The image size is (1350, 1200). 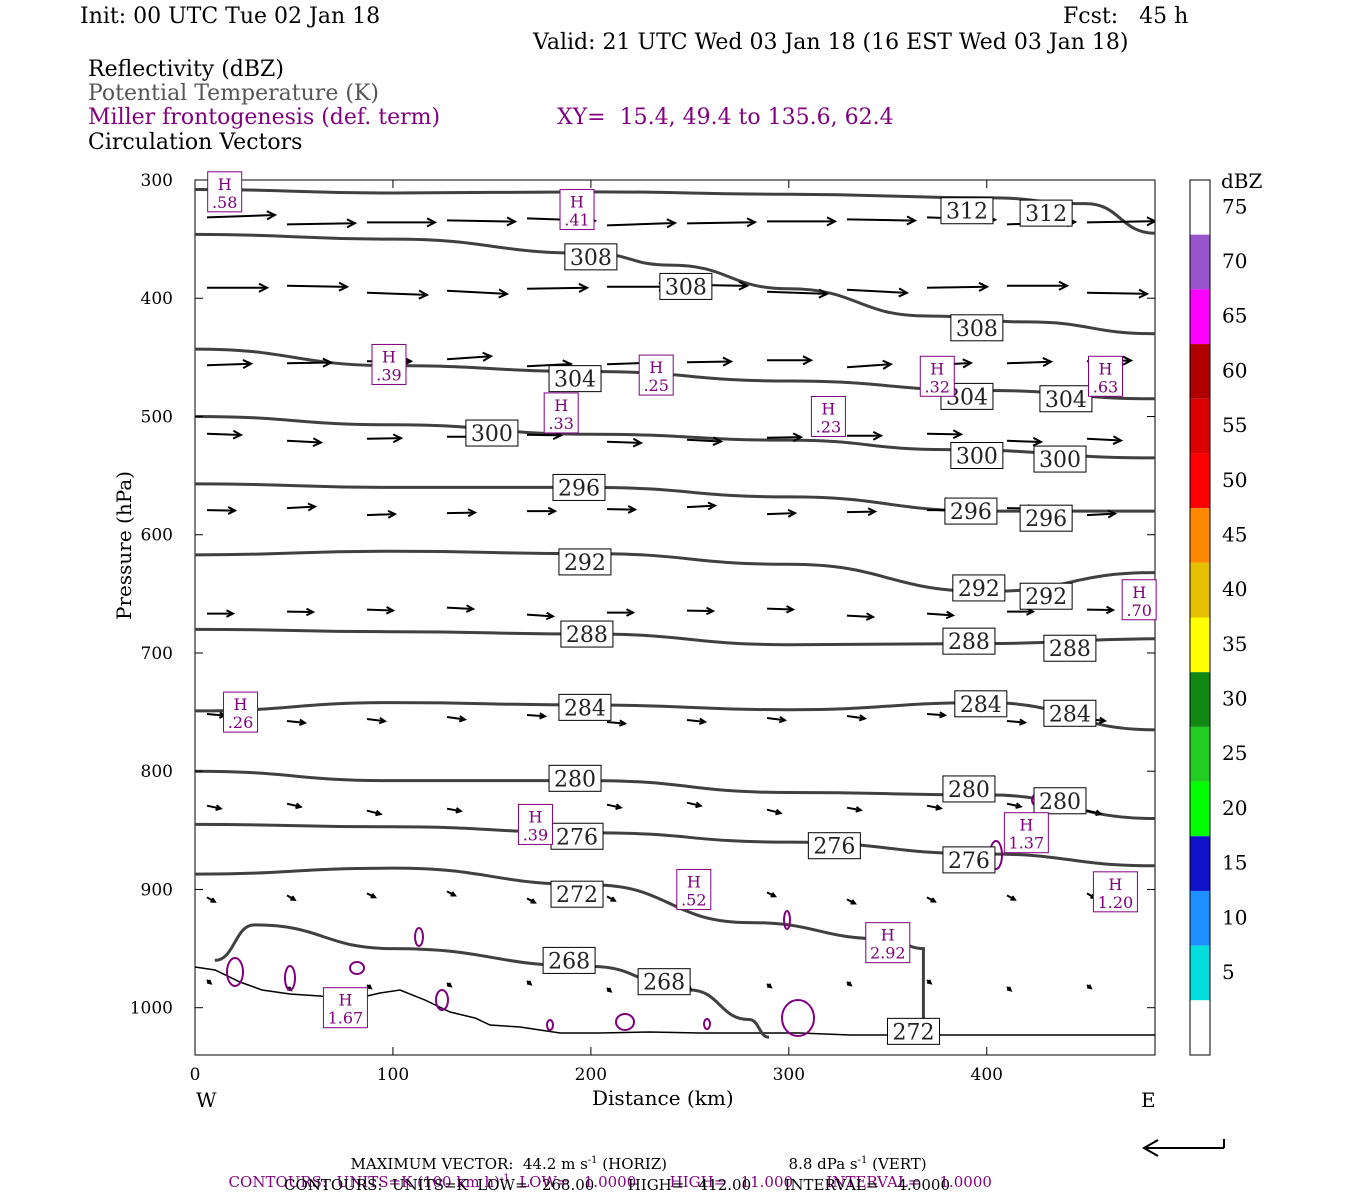 I want to click on isentrope-label: 304, so click(x=1066, y=400).